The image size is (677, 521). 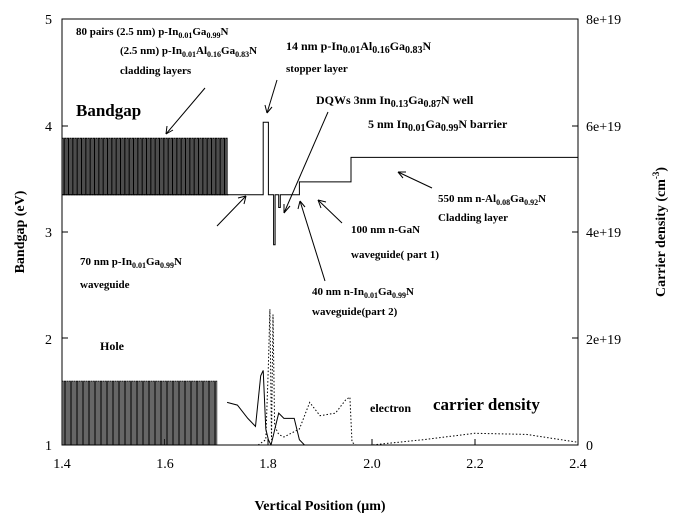 I want to click on series-line-hole, so click(x=402, y=407).